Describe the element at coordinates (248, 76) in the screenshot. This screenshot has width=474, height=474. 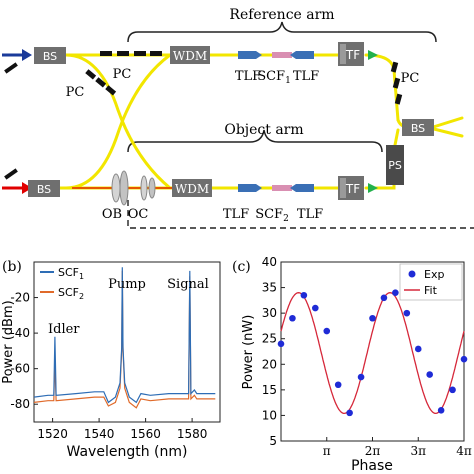
I see `tlf-label-top-left: TLF` at that location.